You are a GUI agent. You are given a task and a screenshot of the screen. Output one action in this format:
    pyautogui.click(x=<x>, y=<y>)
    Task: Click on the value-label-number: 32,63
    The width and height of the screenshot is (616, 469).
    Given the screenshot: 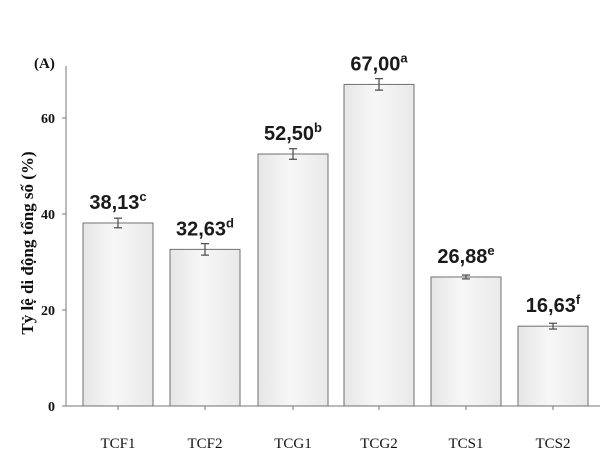 What is the action you would take?
    pyautogui.click(x=201, y=229)
    